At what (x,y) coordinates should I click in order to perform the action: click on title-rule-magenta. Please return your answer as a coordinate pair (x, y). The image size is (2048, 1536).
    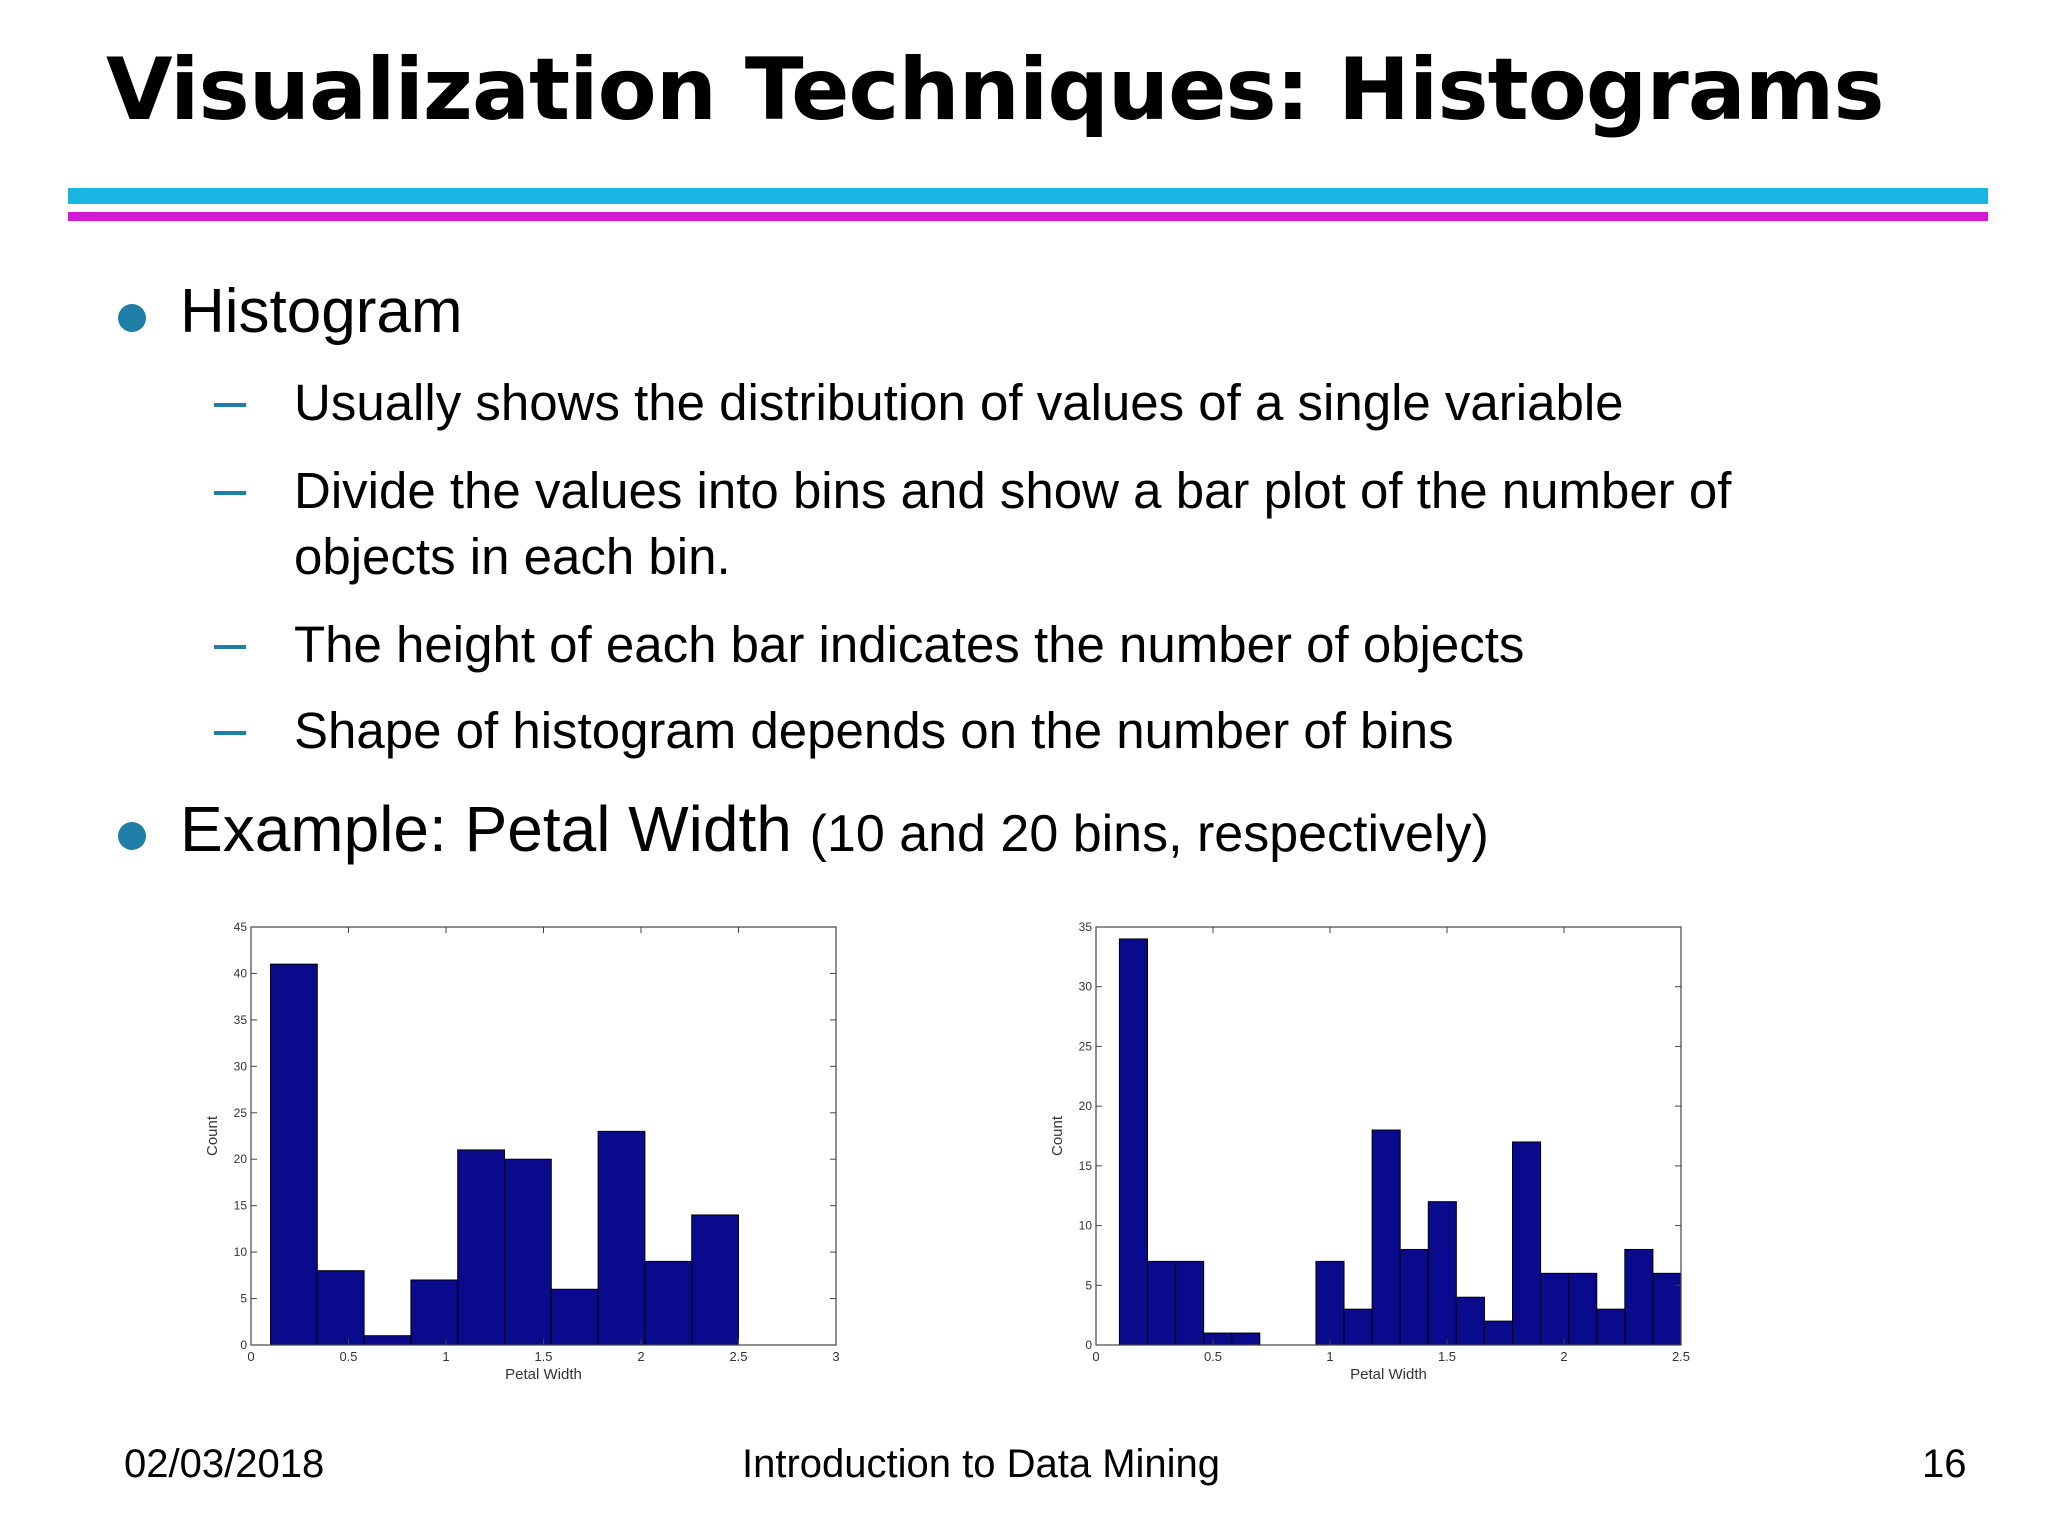
    Looking at the image, I should click on (1028, 216).